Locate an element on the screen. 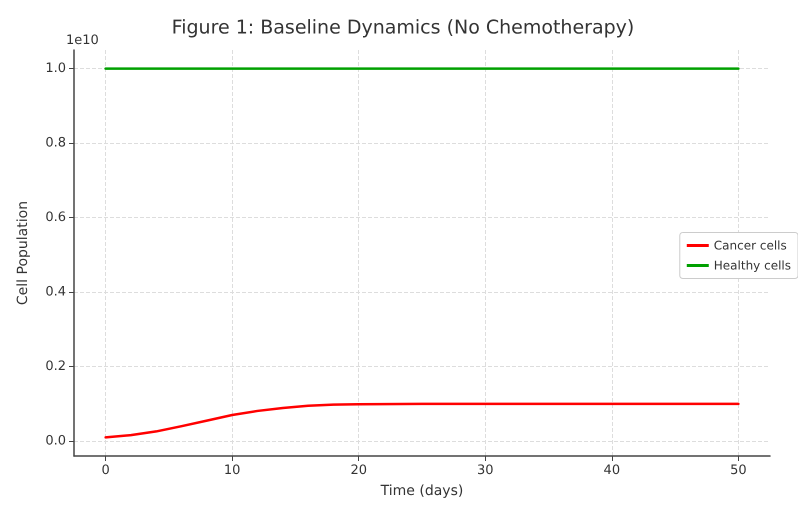 This screenshot has height=511, width=806. text: 1e10 is located at coordinates (82, 40).